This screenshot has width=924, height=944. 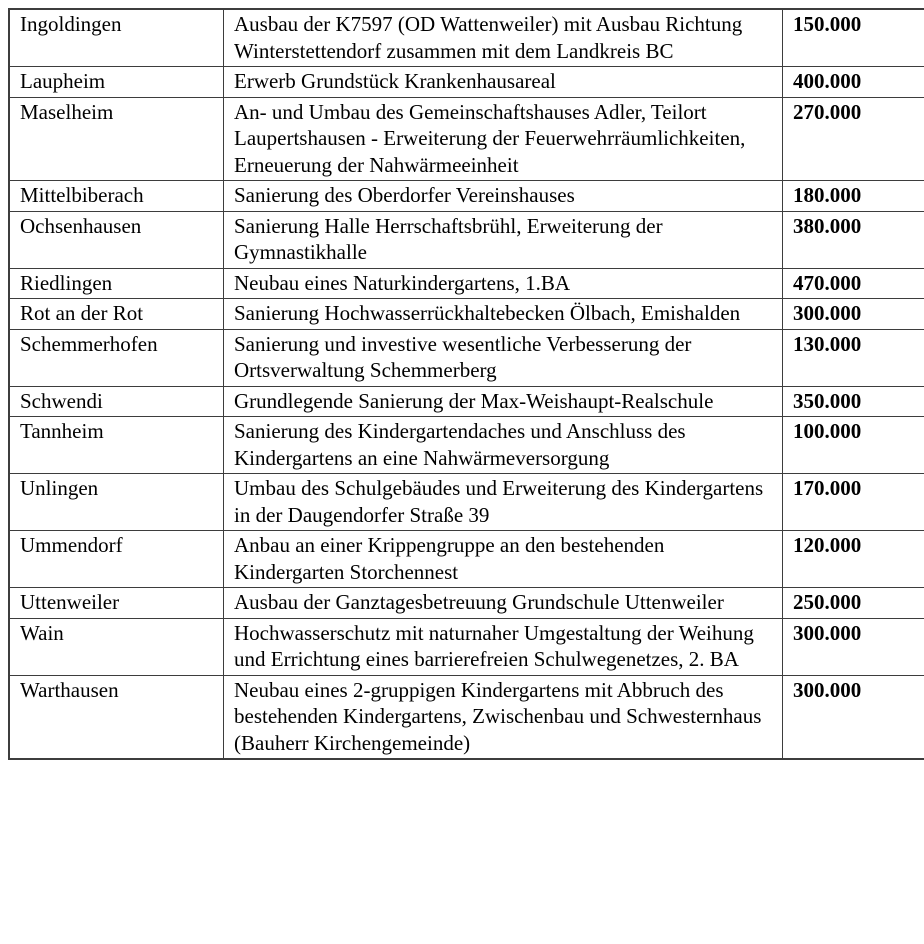 I want to click on amount-cell: 170.000, so click(x=853, y=502).